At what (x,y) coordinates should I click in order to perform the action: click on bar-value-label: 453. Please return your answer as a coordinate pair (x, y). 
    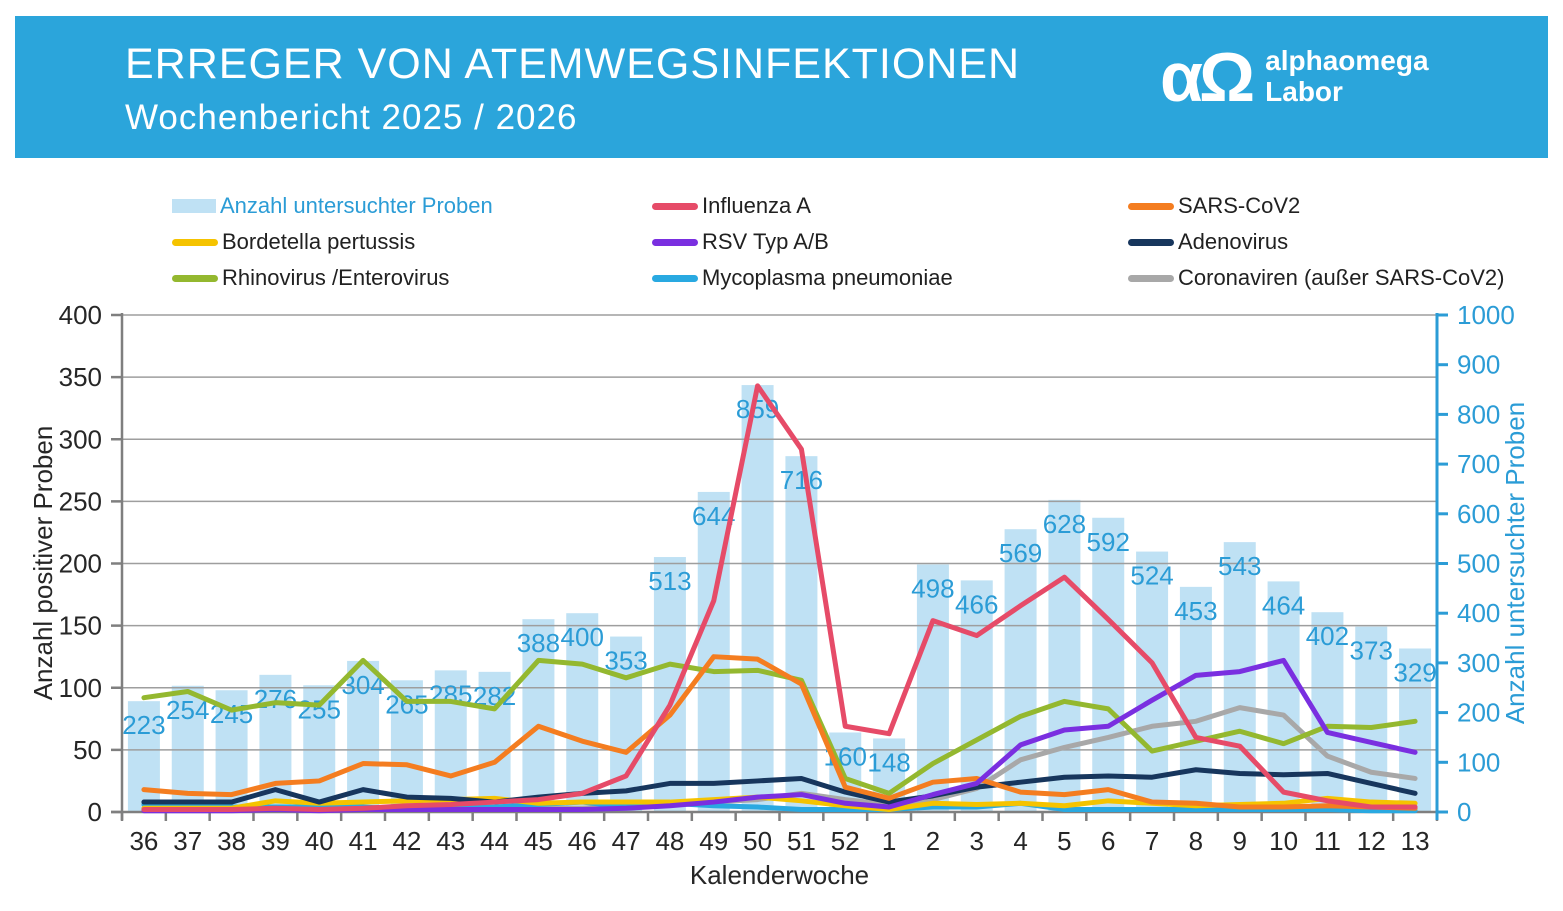
    Looking at the image, I should click on (1195, 611).